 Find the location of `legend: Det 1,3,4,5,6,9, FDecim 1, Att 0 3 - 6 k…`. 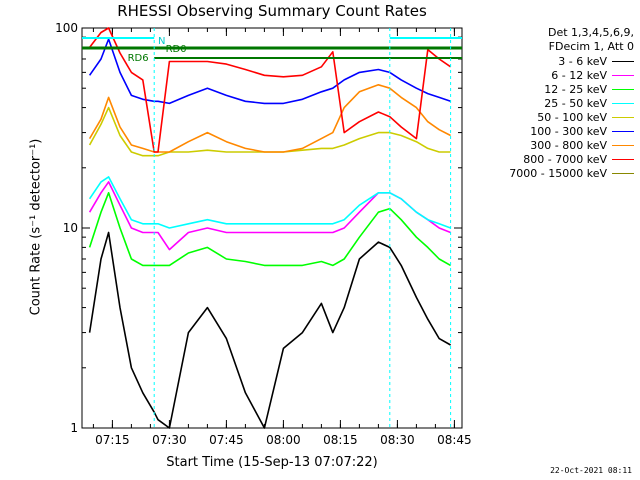

legend: Det 1,3,4,5,6,9, FDecim 1, Att 0 3 - 6 k… is located at coordinates (551, 103).